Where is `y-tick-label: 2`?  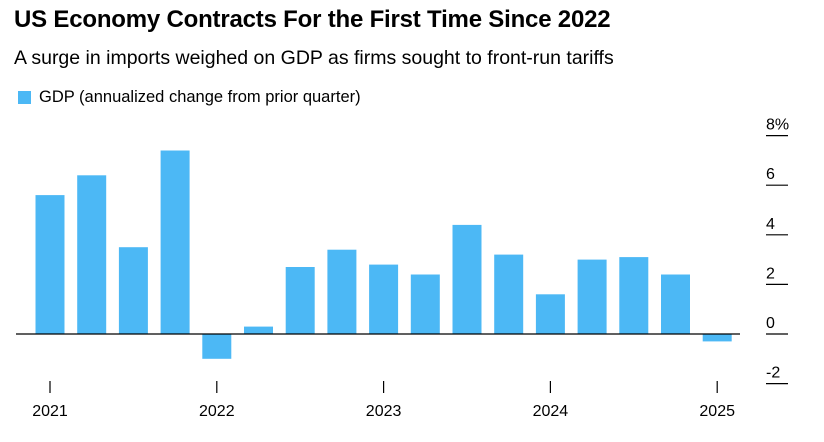 y-tick-label: 2 is located at coordinates (770, 273).